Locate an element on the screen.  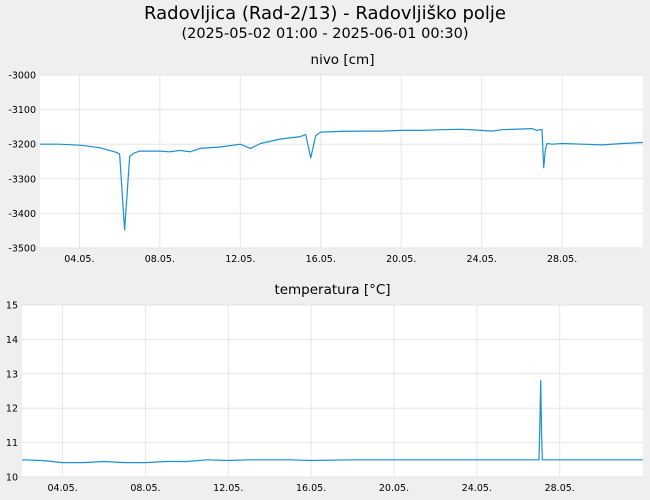
y-tick-label: 13 is located at coordinates (12, 374).